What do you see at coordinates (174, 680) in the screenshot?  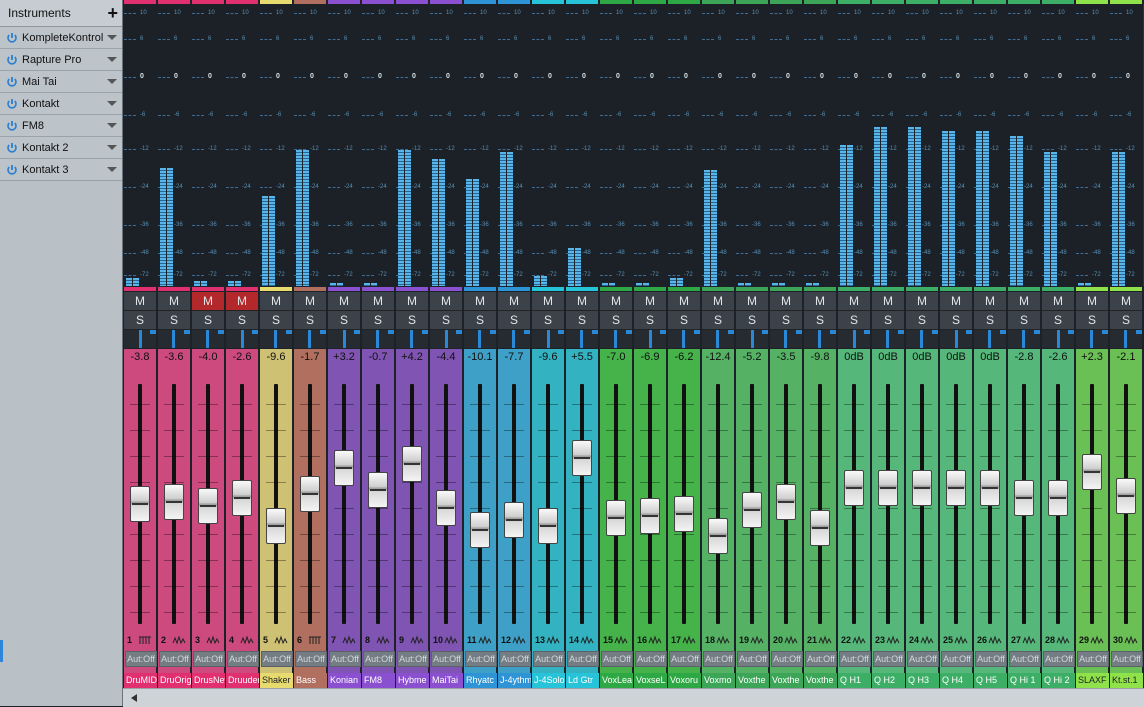 I see `channel-name: DruOrig` at bounding box center [174, 680].